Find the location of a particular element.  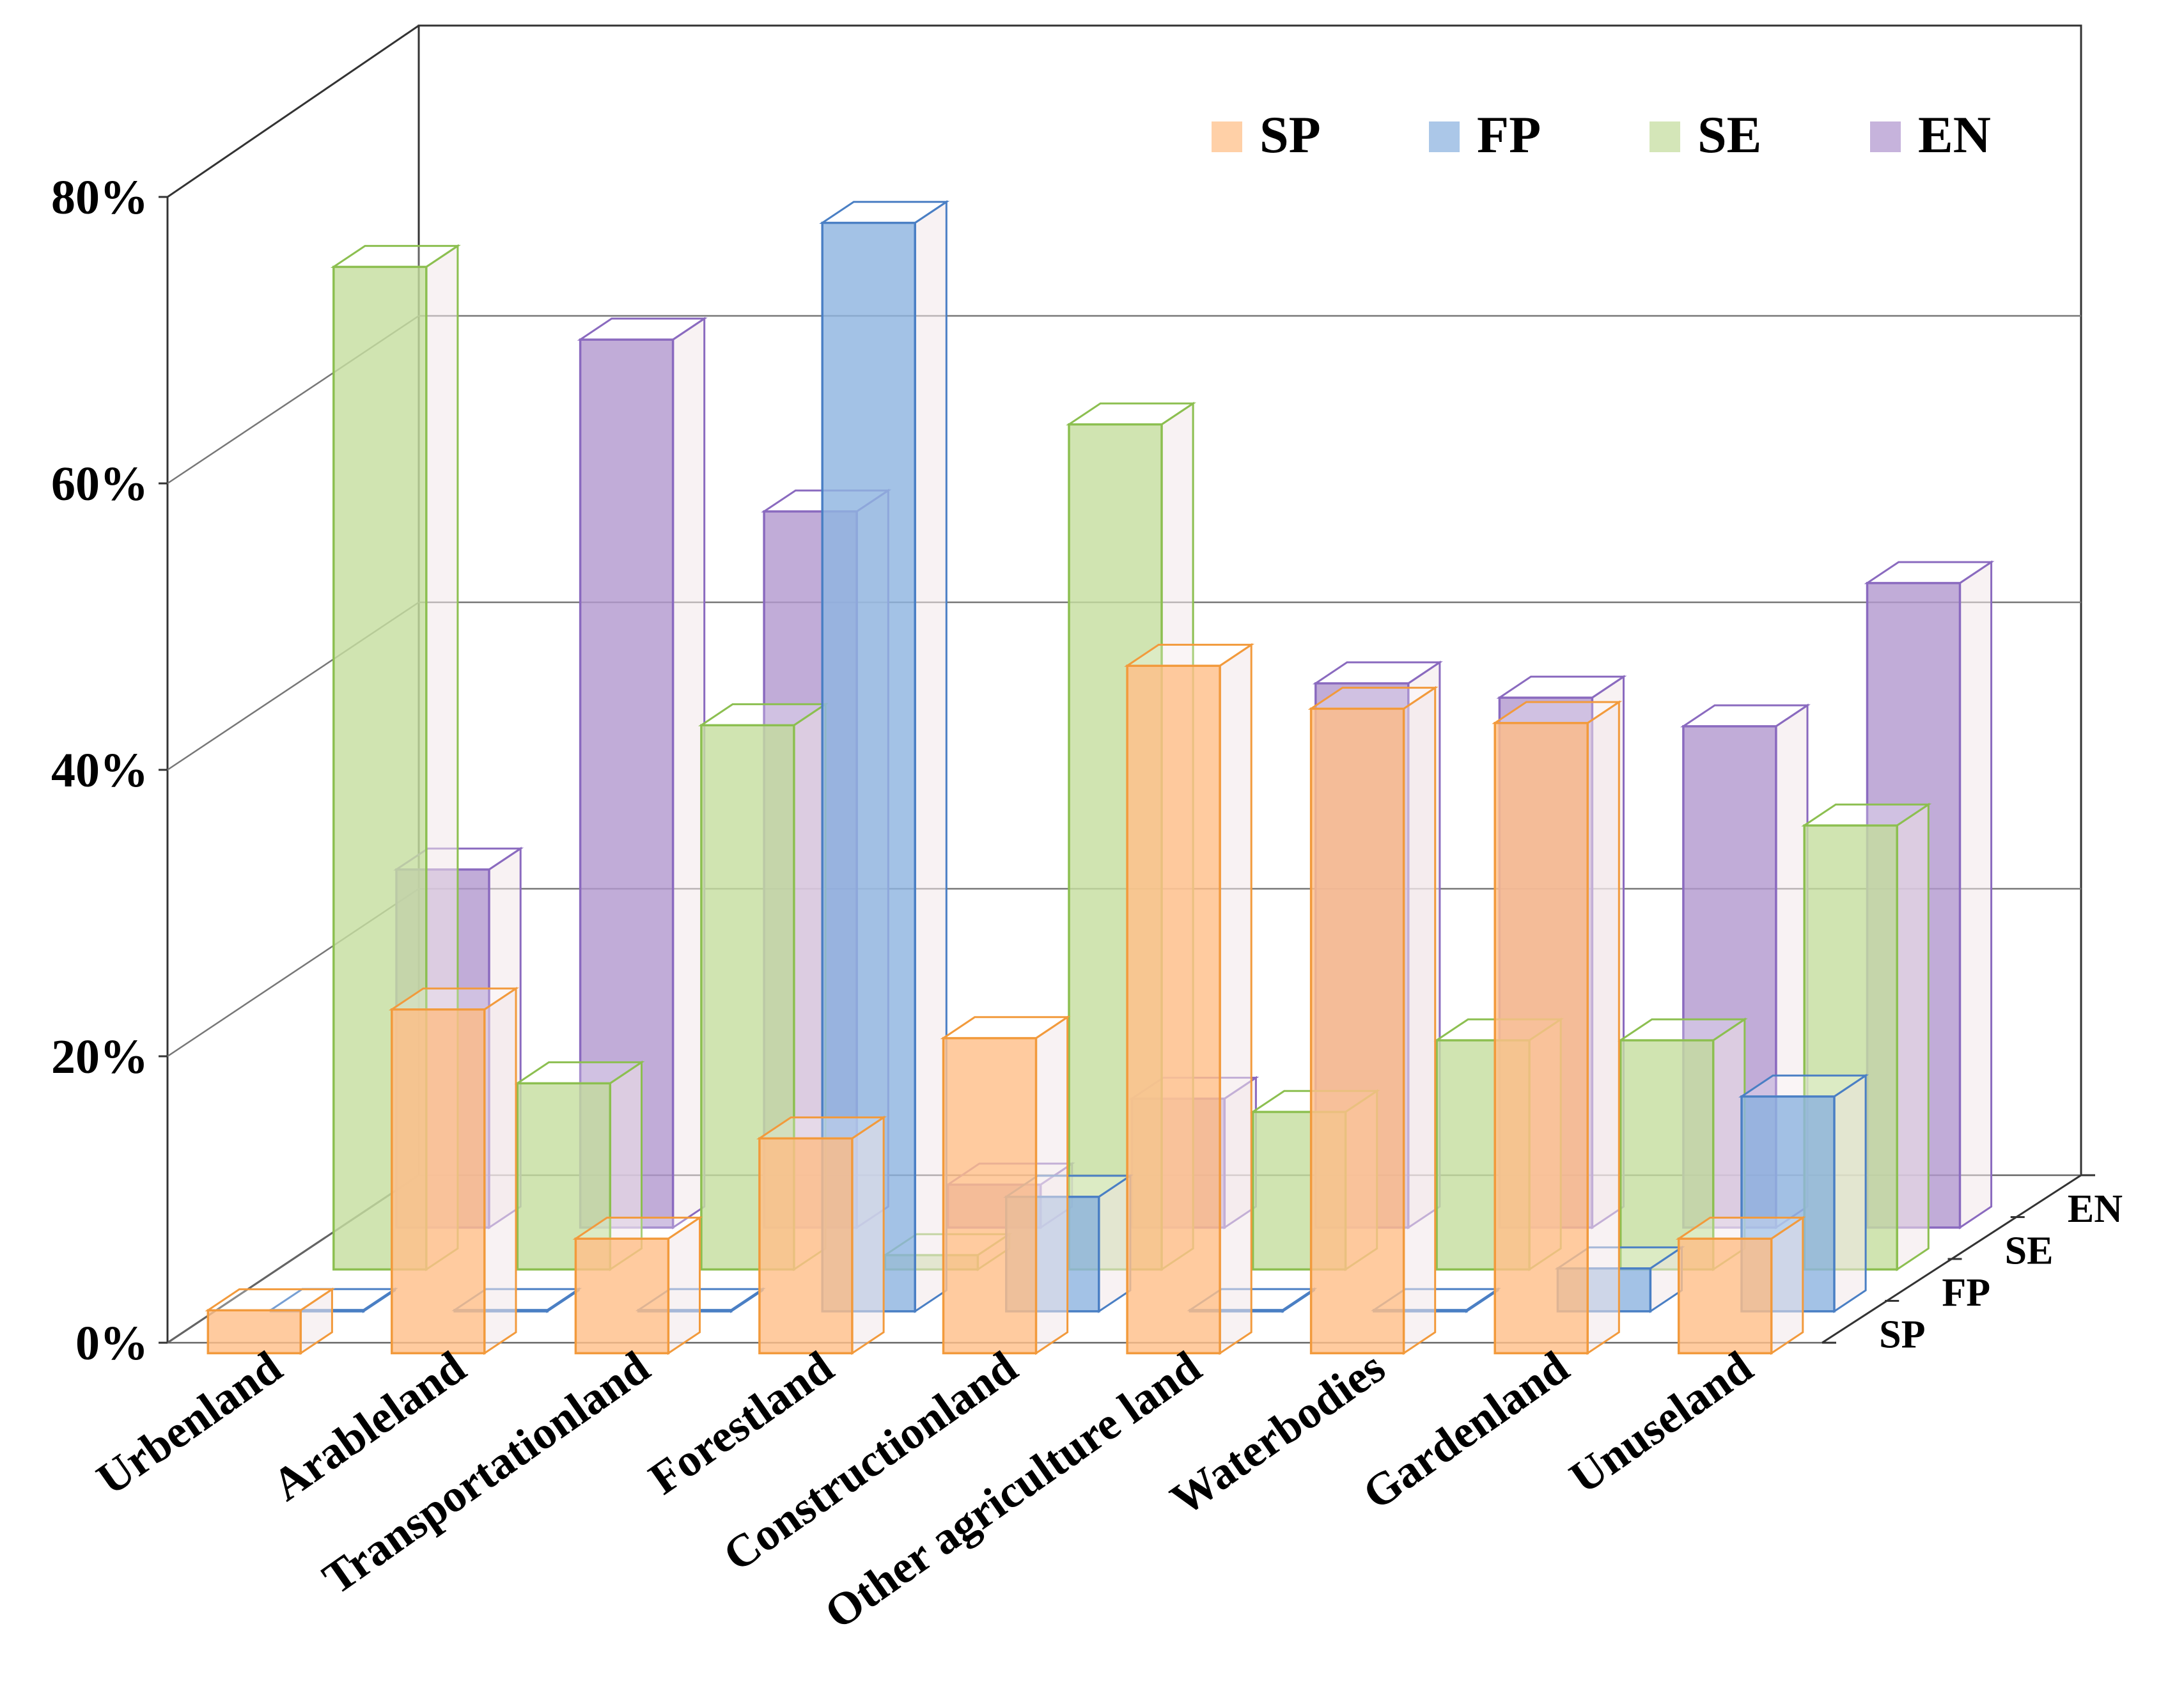

category-label-gardenland: Gardenland is located at coordinates (1465, 1430).